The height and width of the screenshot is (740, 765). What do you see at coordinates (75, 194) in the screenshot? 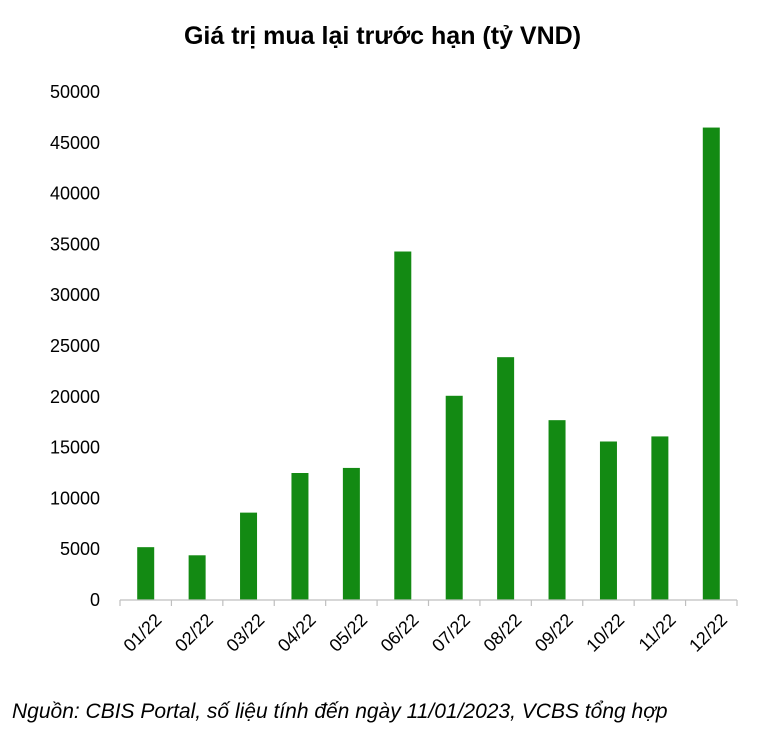
I see `y-tick-label: 40000` at bounding box center [75, 194].